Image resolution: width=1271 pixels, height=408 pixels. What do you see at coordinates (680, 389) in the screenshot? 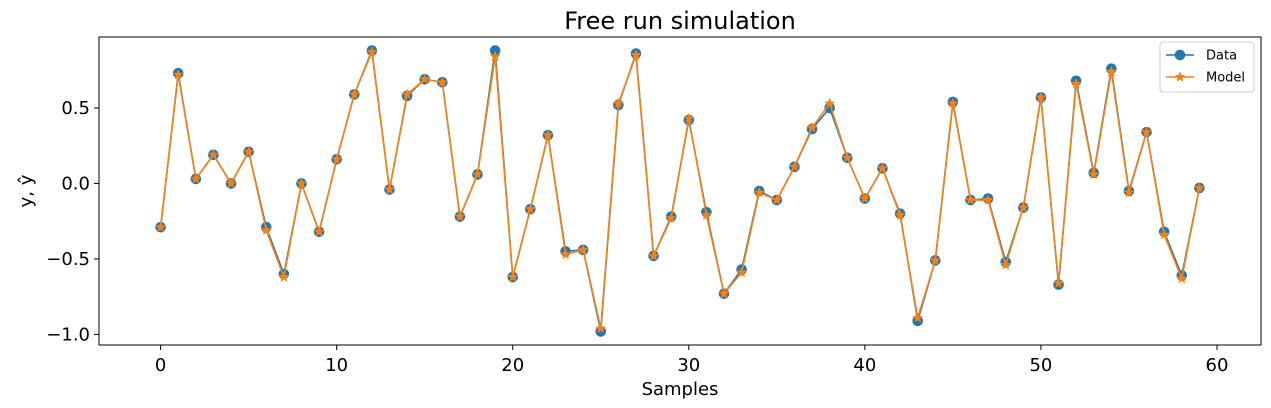
I see `x-axis-label: Samples` at bounding box center [680, 389].